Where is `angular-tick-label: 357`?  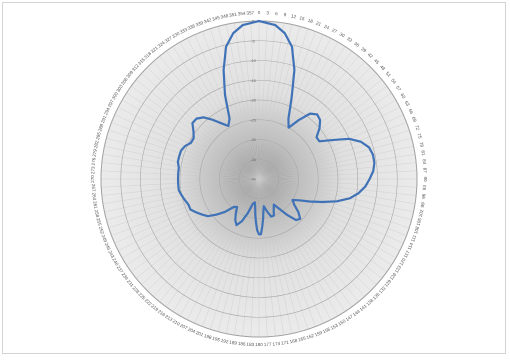
angular-tick-label: 357 is located at coordinates (250, 12).